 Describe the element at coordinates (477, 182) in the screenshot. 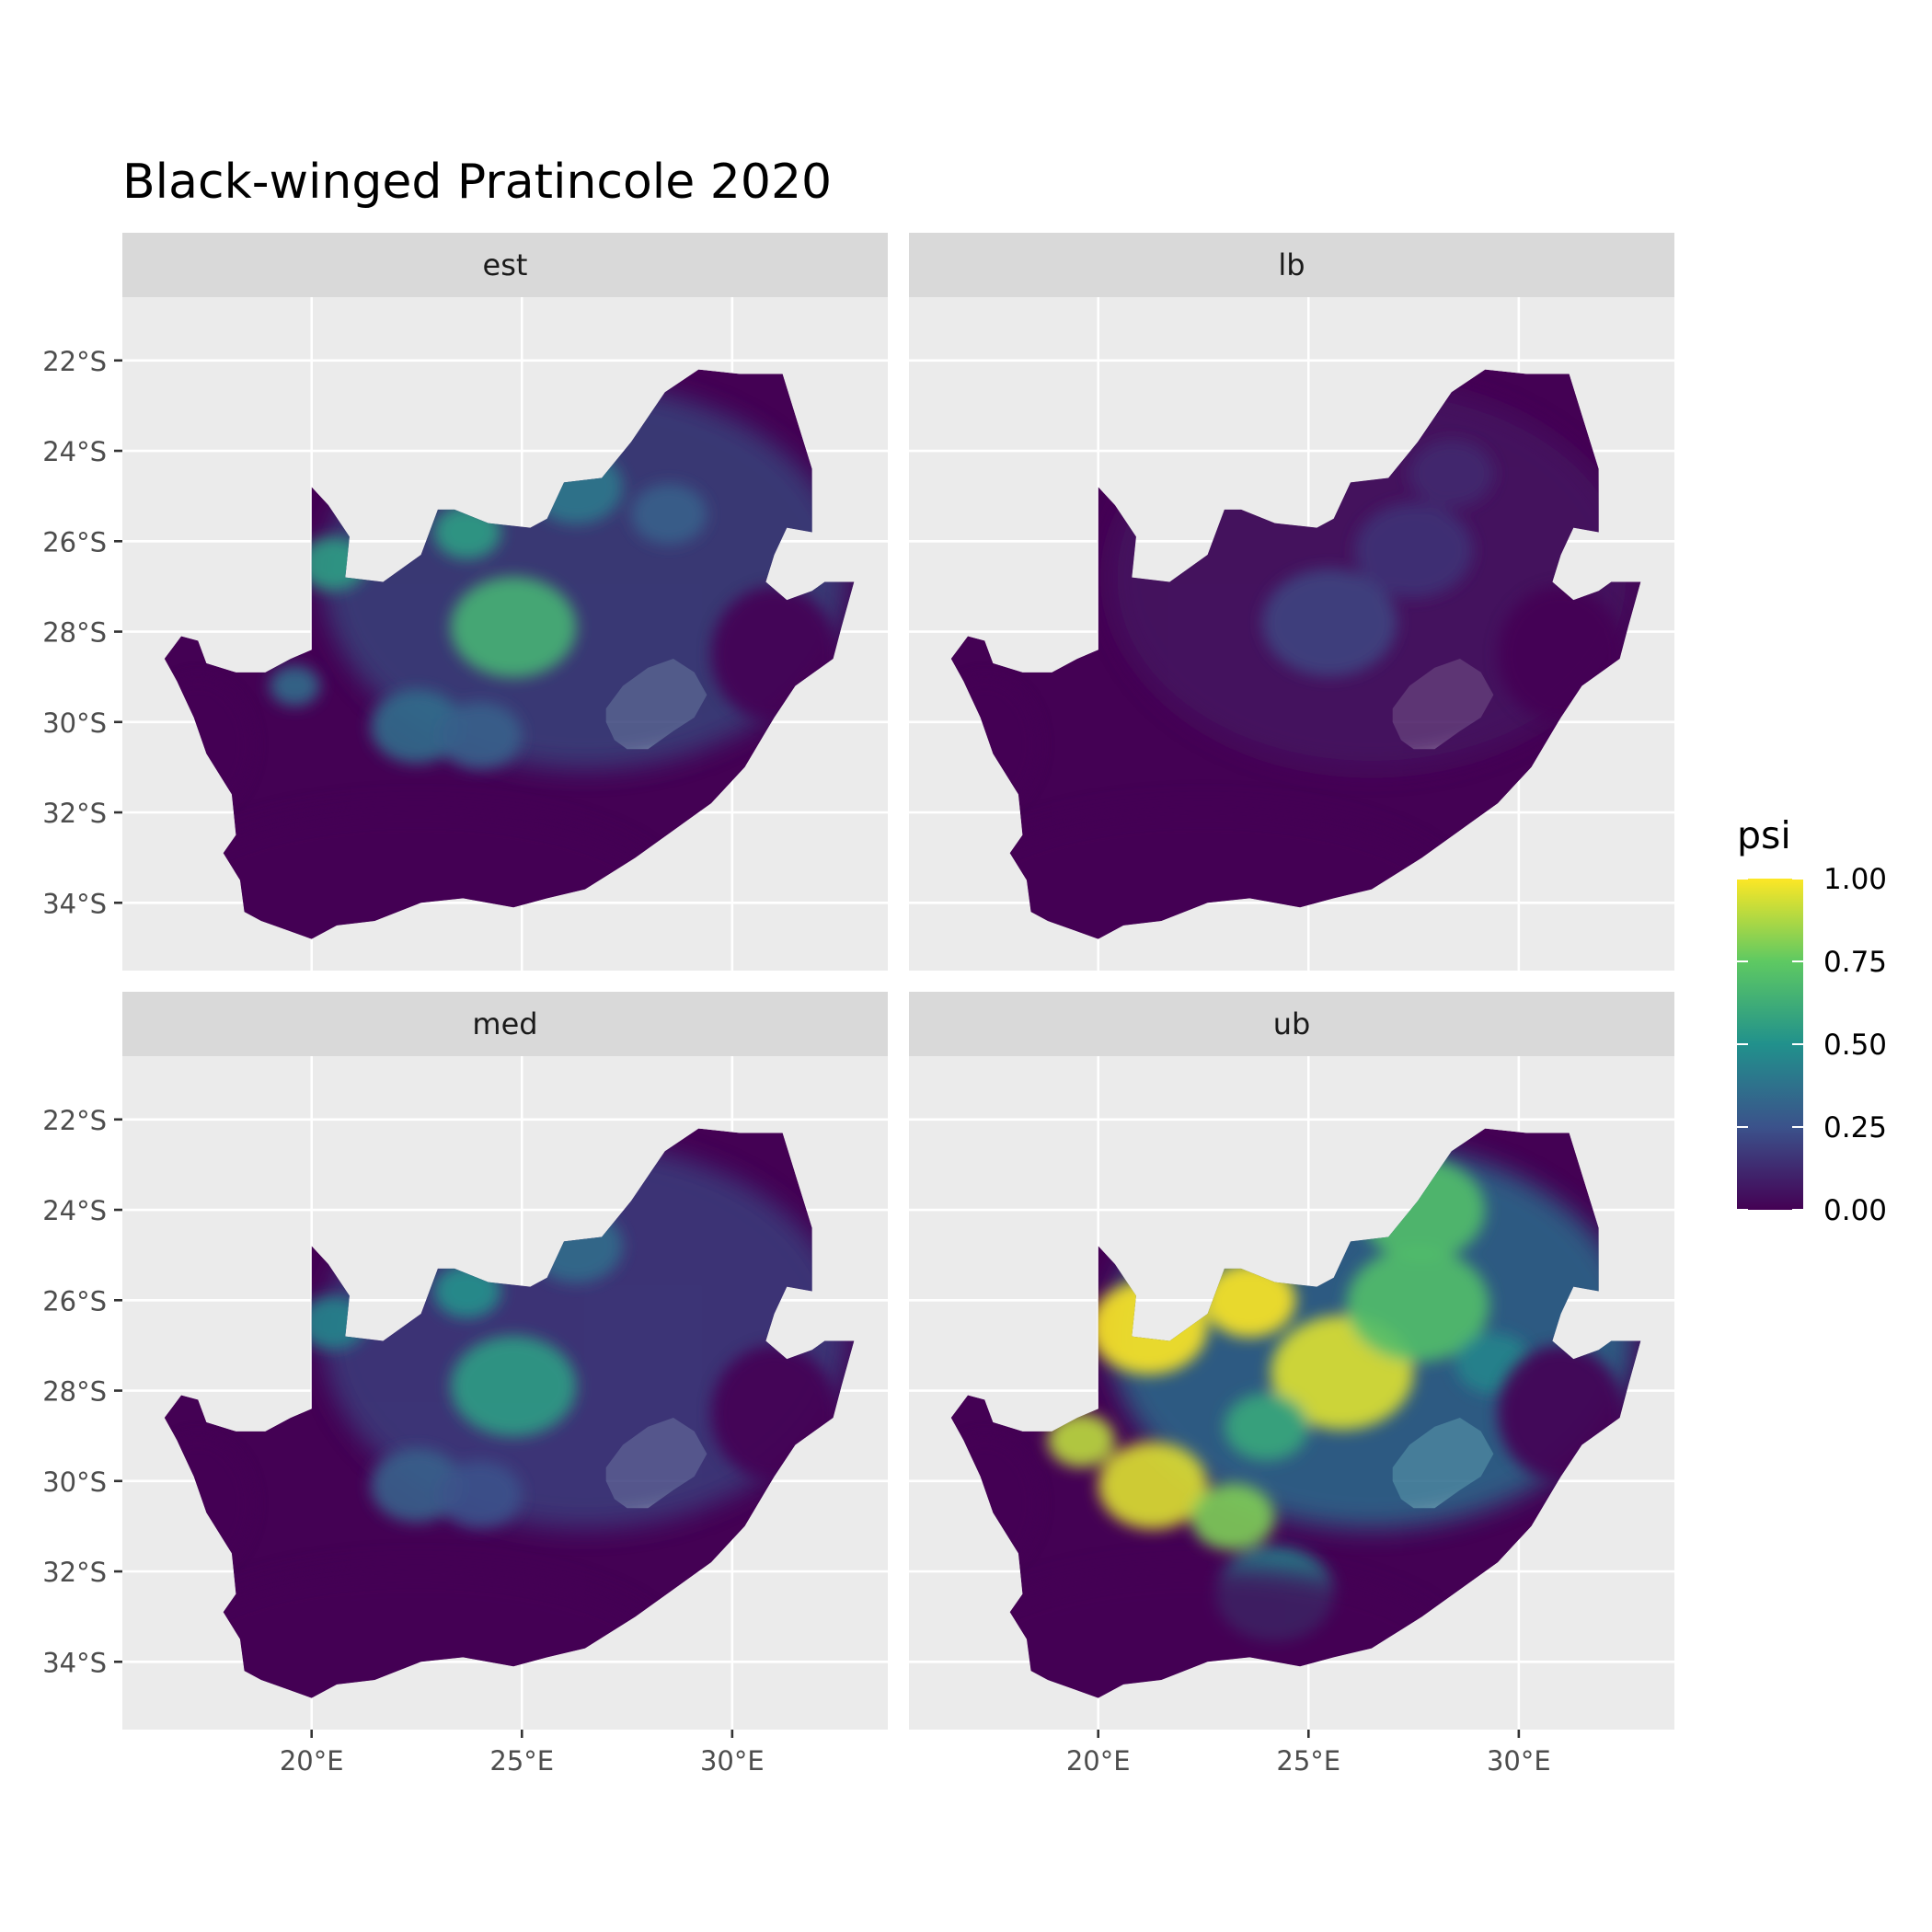

I see `chart-title: Black-winged Pratincole 2020` at that location.